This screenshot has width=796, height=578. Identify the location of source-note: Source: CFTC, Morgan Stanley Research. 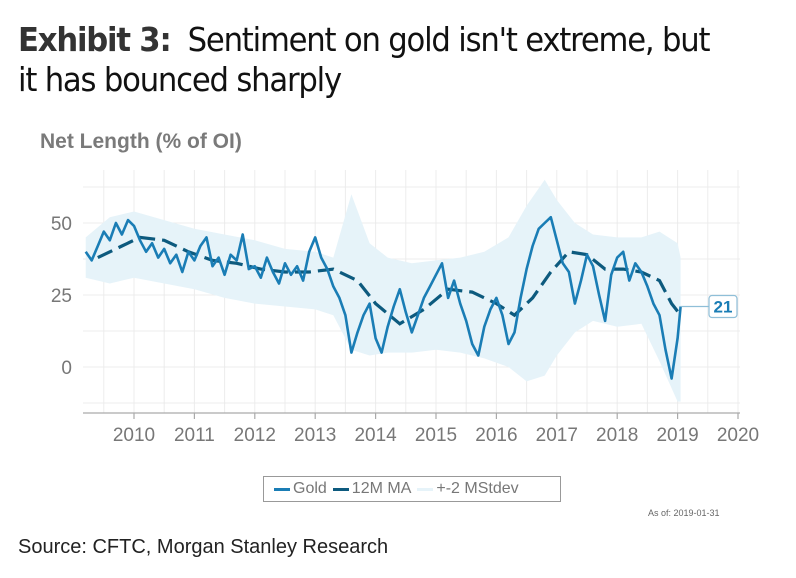
(203, 547).